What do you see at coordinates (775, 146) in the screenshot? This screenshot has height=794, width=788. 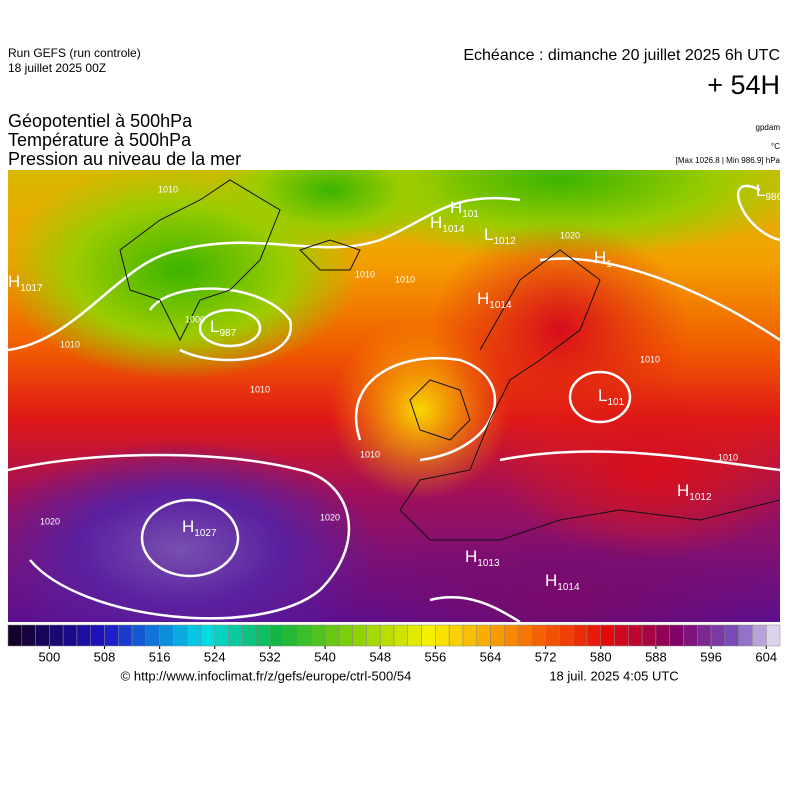 I see `unit: °C` at bounding box center [775, 146].